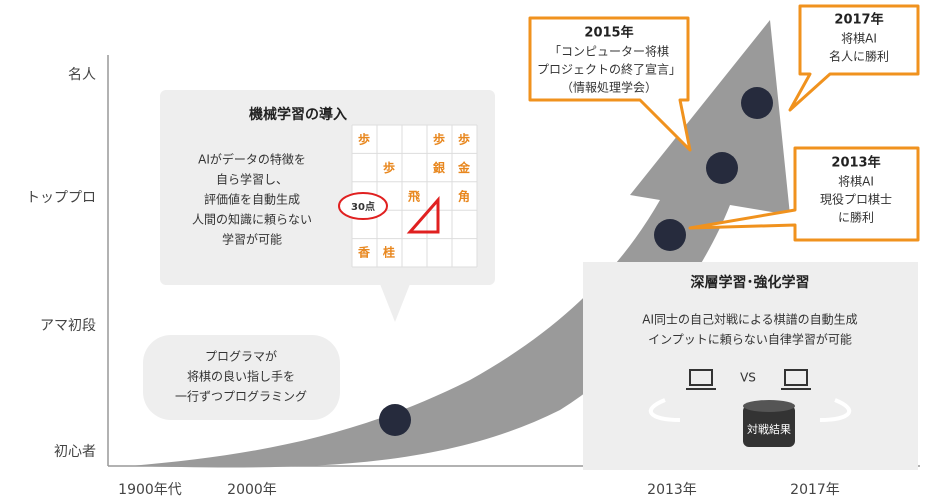 Image resolution: width=927 pixels, height=504 pixels. Describe the element at coordinates (298, 114) in the screenshot. I see `ml-title: 機械学習の導入` at that location.